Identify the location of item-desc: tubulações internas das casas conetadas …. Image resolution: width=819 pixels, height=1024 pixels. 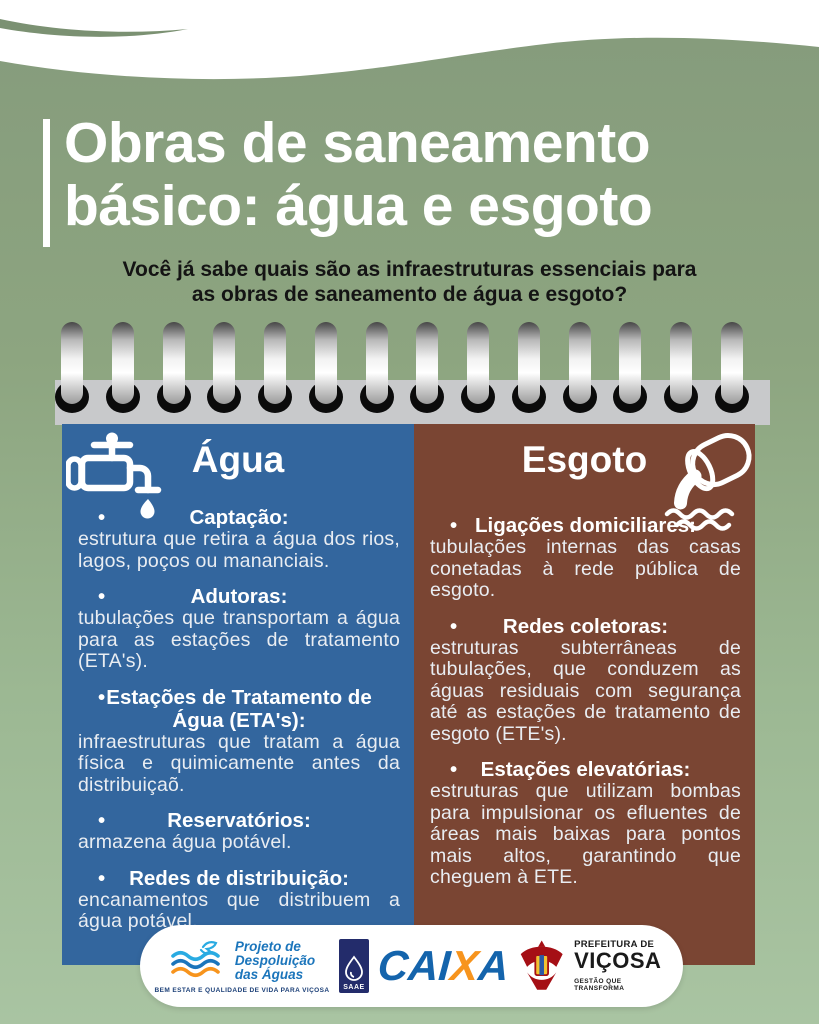
(585, 568).